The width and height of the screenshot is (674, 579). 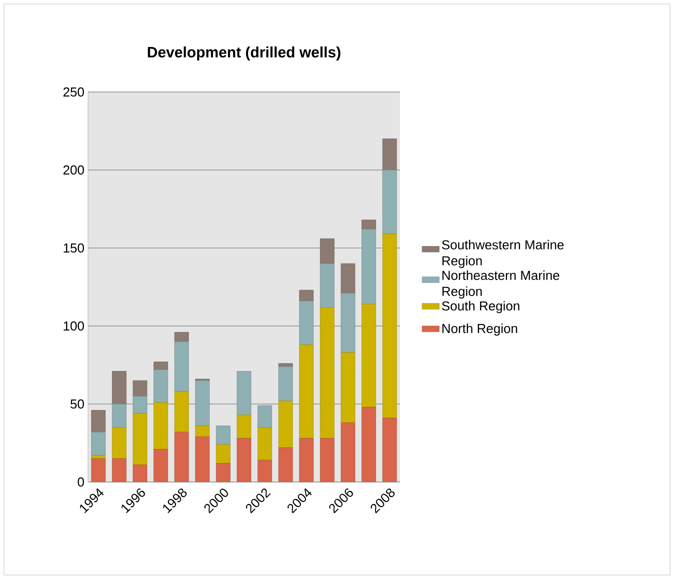 I want to click on y-tick-label: 200, so click(x=73, y=170).